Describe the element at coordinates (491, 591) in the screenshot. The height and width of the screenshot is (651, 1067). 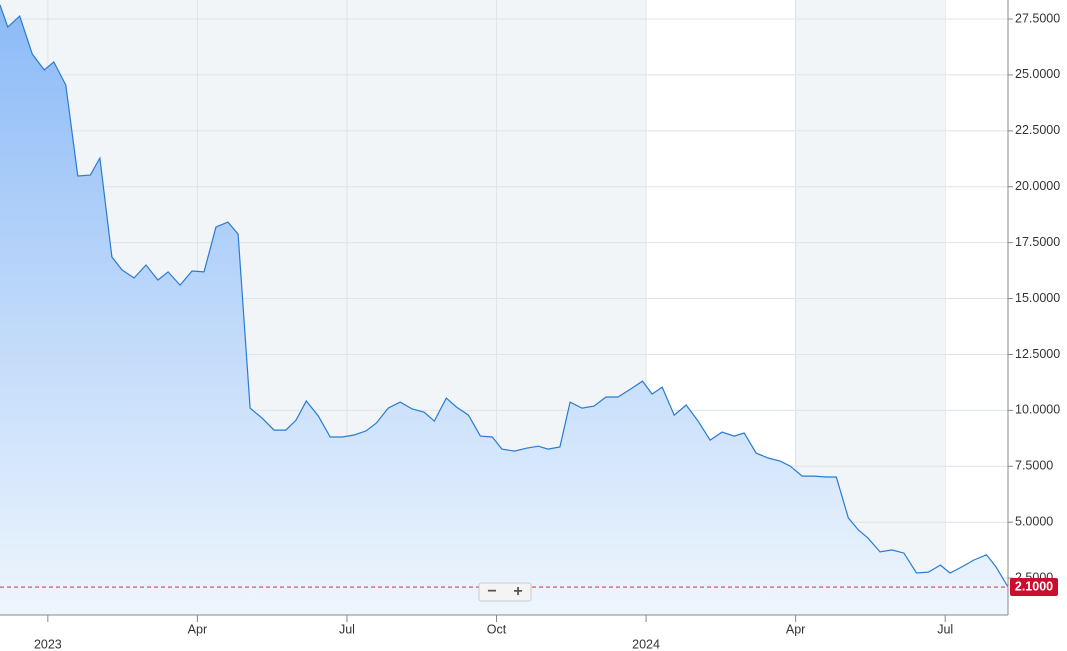
I see `zoom-out: −` at that location.